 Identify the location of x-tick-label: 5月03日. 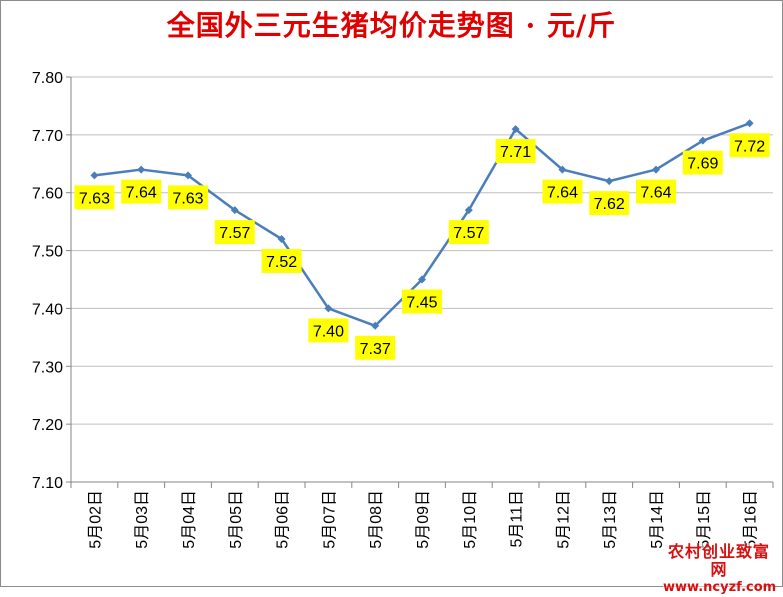
(142, 519).